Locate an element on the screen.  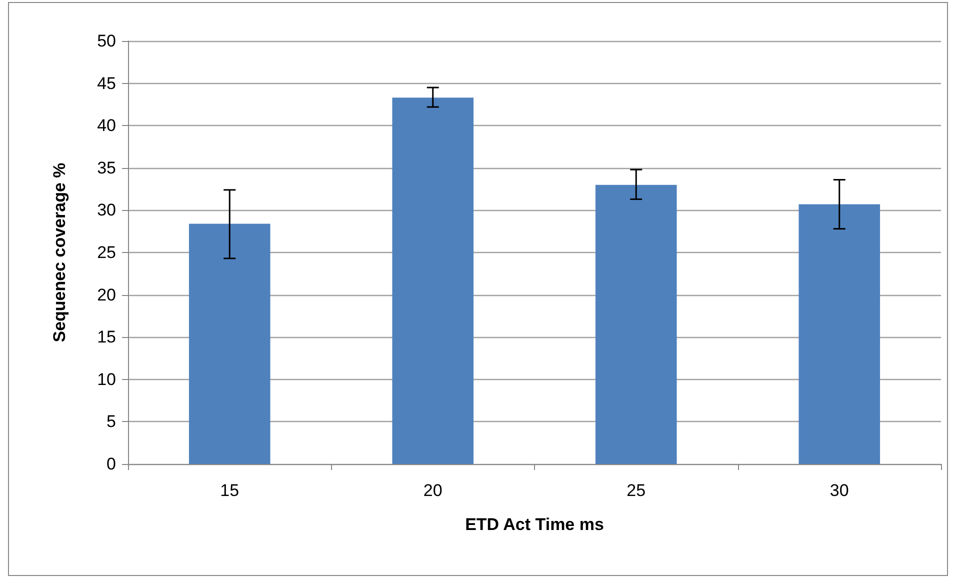
y-tick-label: 15 is located at coordinates (106, 337).